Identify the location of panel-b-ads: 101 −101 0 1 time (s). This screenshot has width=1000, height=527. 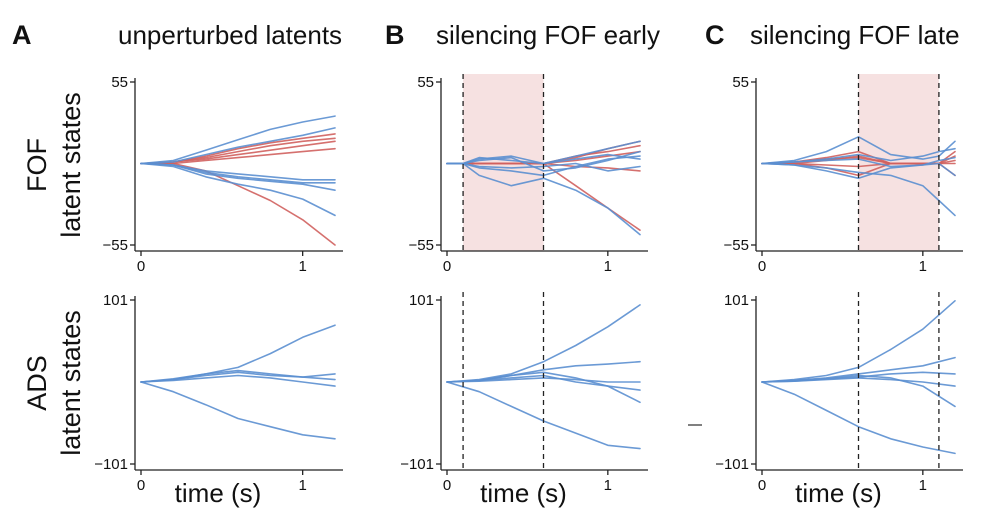
(524, 400).